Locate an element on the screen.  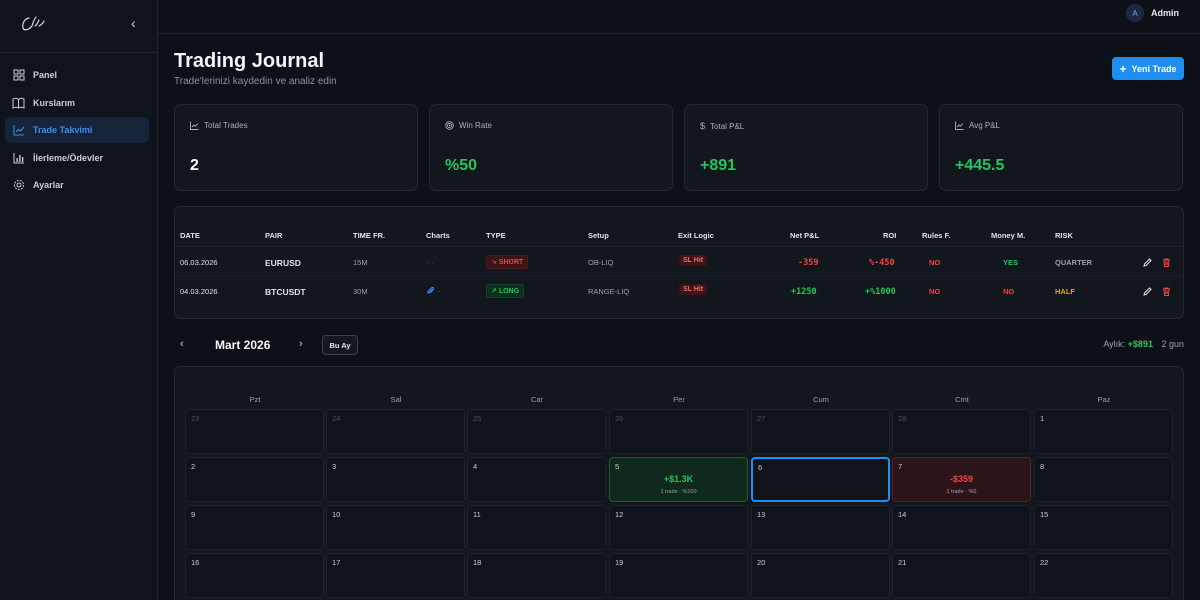
cell-date: 04.03.2026 is located at coordinates (199, 291).